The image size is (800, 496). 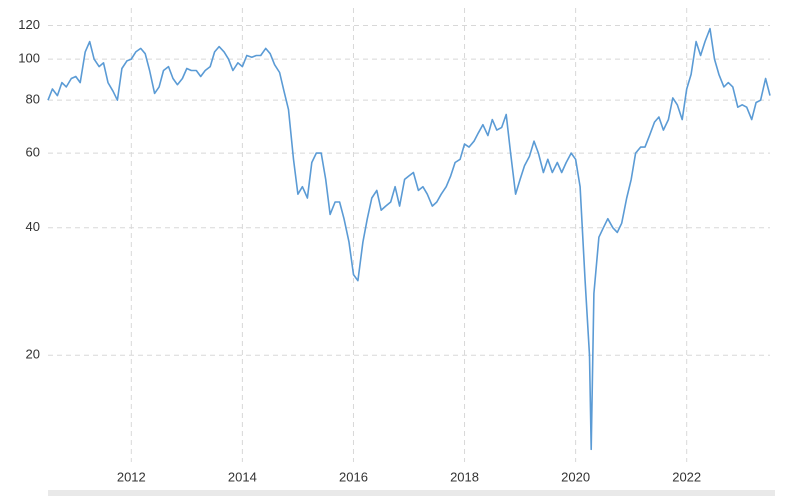 I want to click on x-tick-label: 2012, so click(x=131, y=476).